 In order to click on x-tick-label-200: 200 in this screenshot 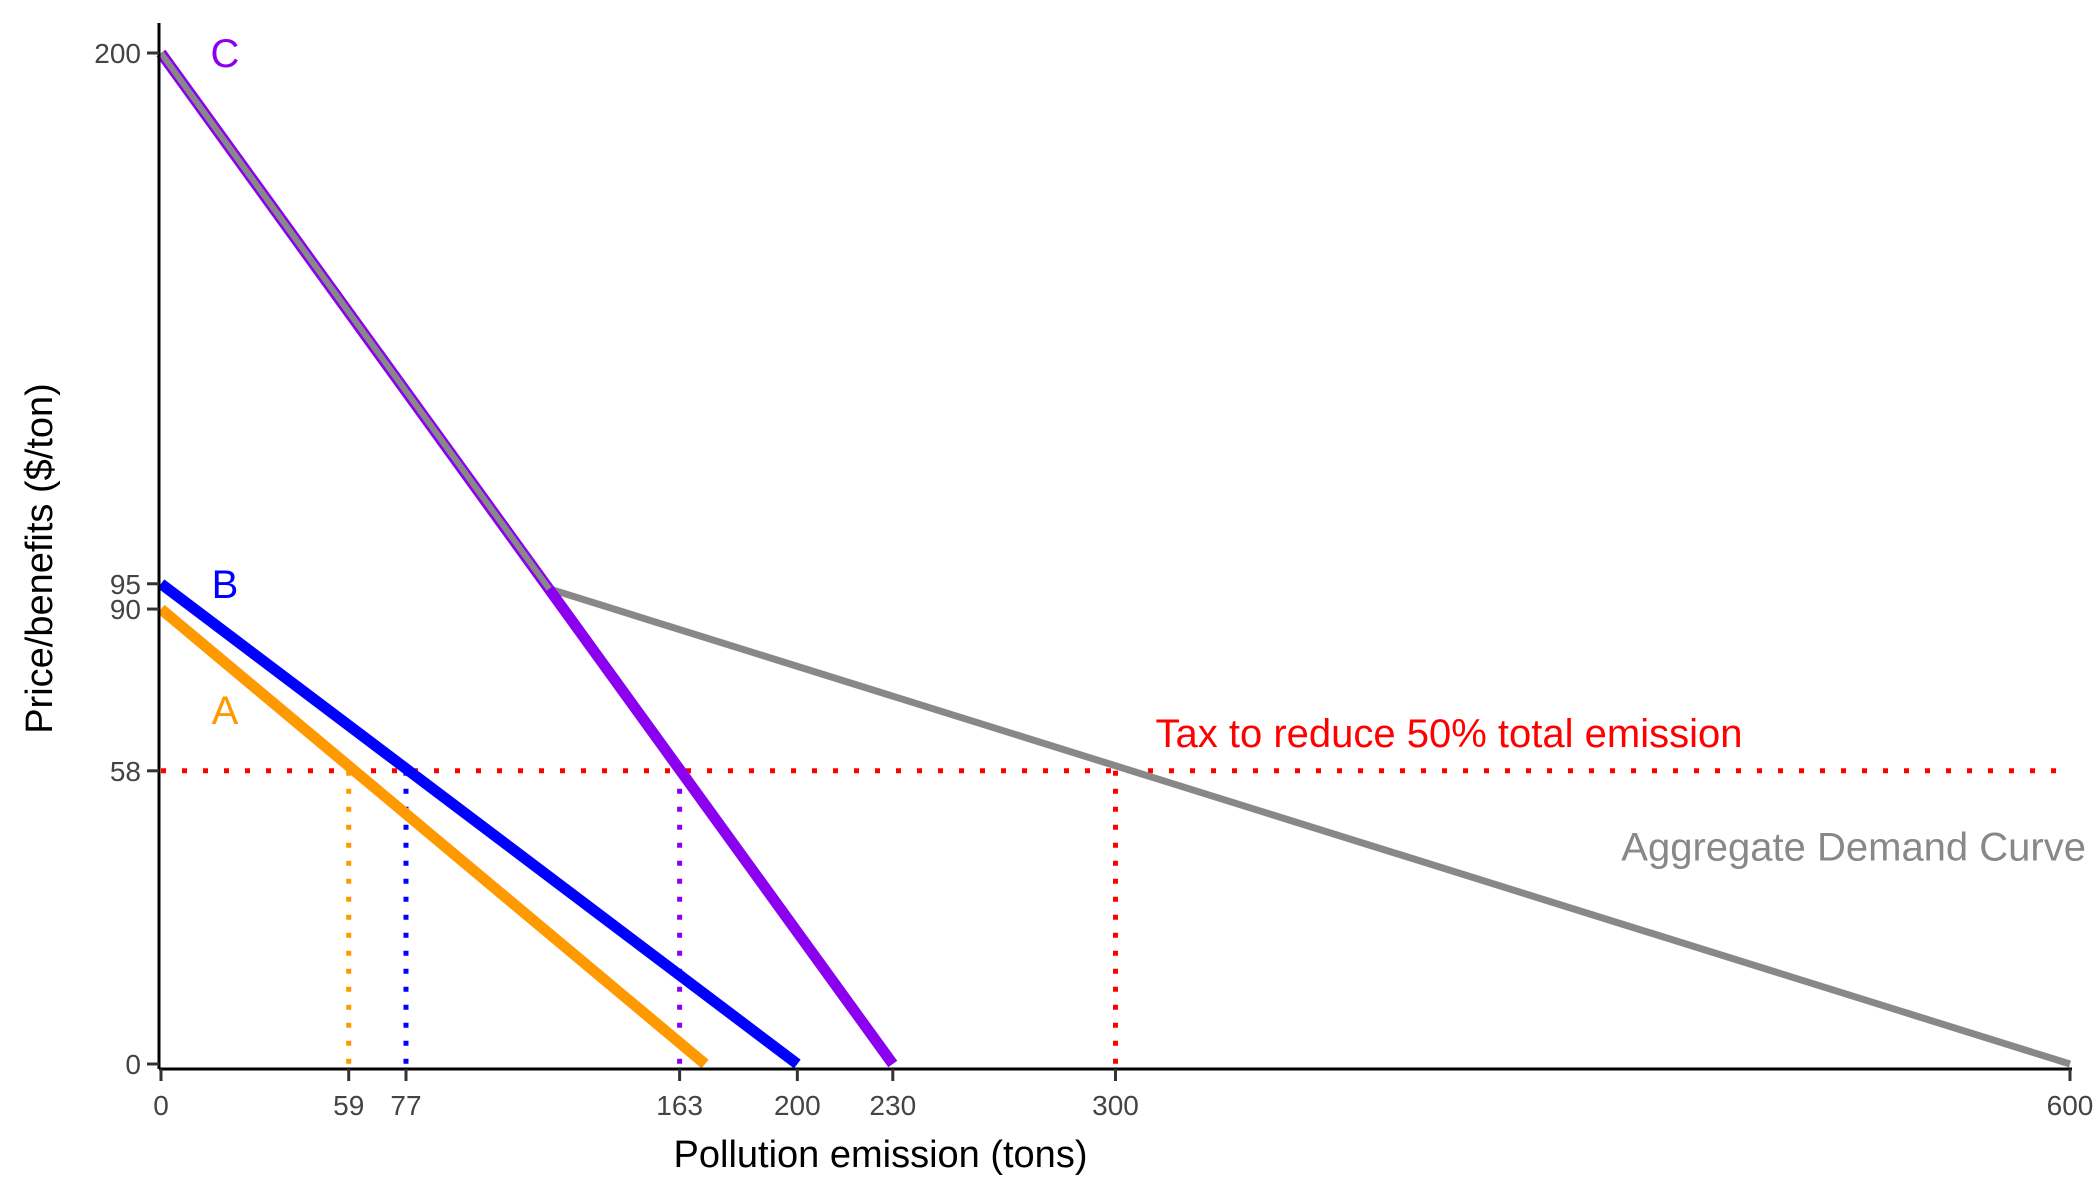, I will do `click(797, 1105)`.